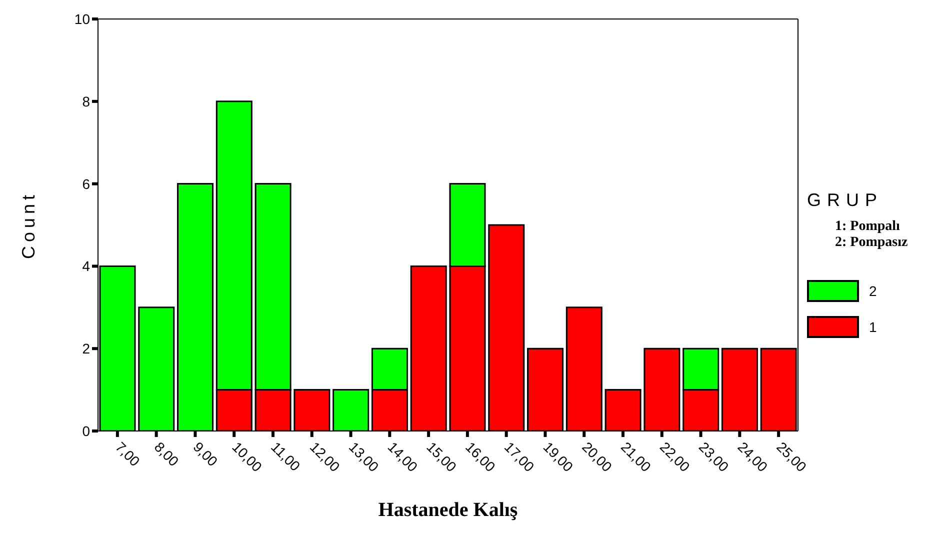 This screenshot has width=945, height=534. What do you see at coordinates (86, 266) in the screenshot?
I see `y-tick-label: 4` at bounding box center [86, 266].